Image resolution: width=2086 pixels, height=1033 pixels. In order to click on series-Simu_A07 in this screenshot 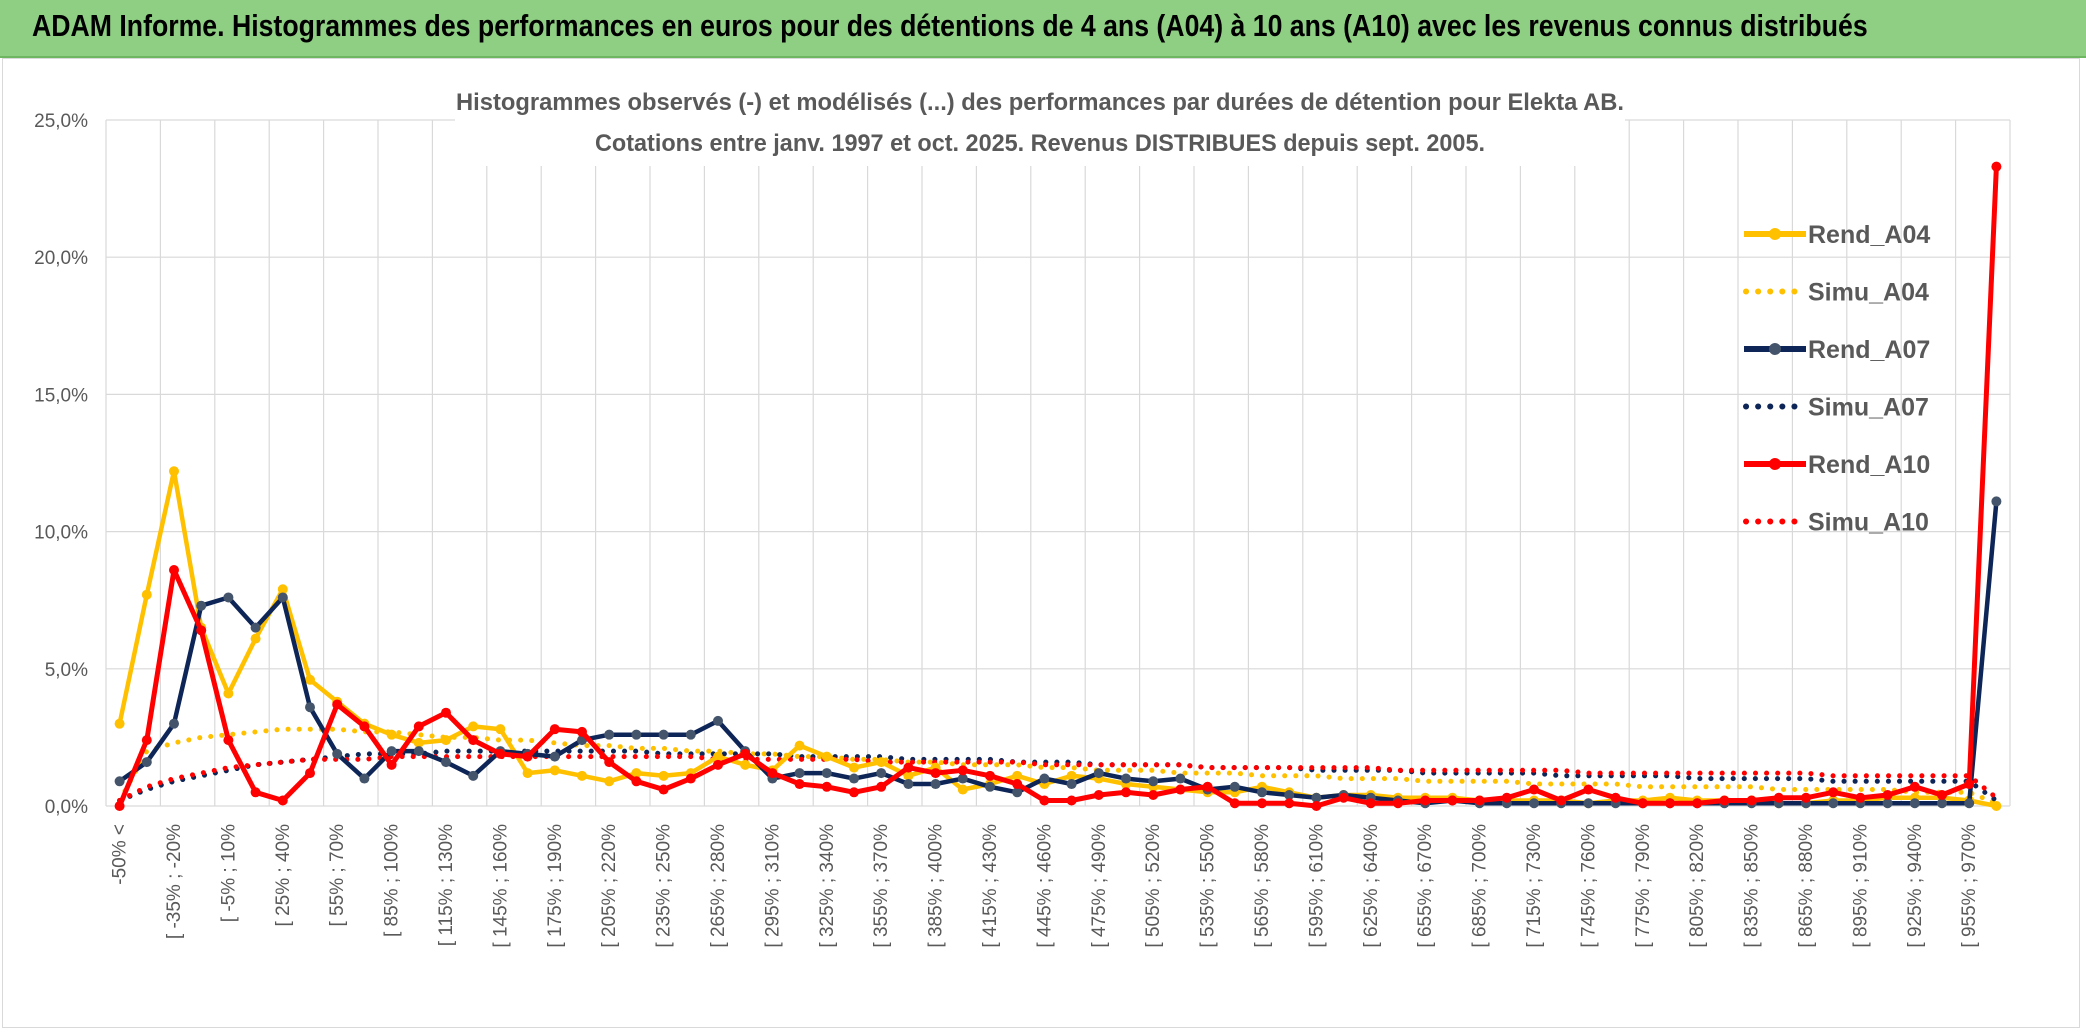, I will do `click(1058, 775)`.